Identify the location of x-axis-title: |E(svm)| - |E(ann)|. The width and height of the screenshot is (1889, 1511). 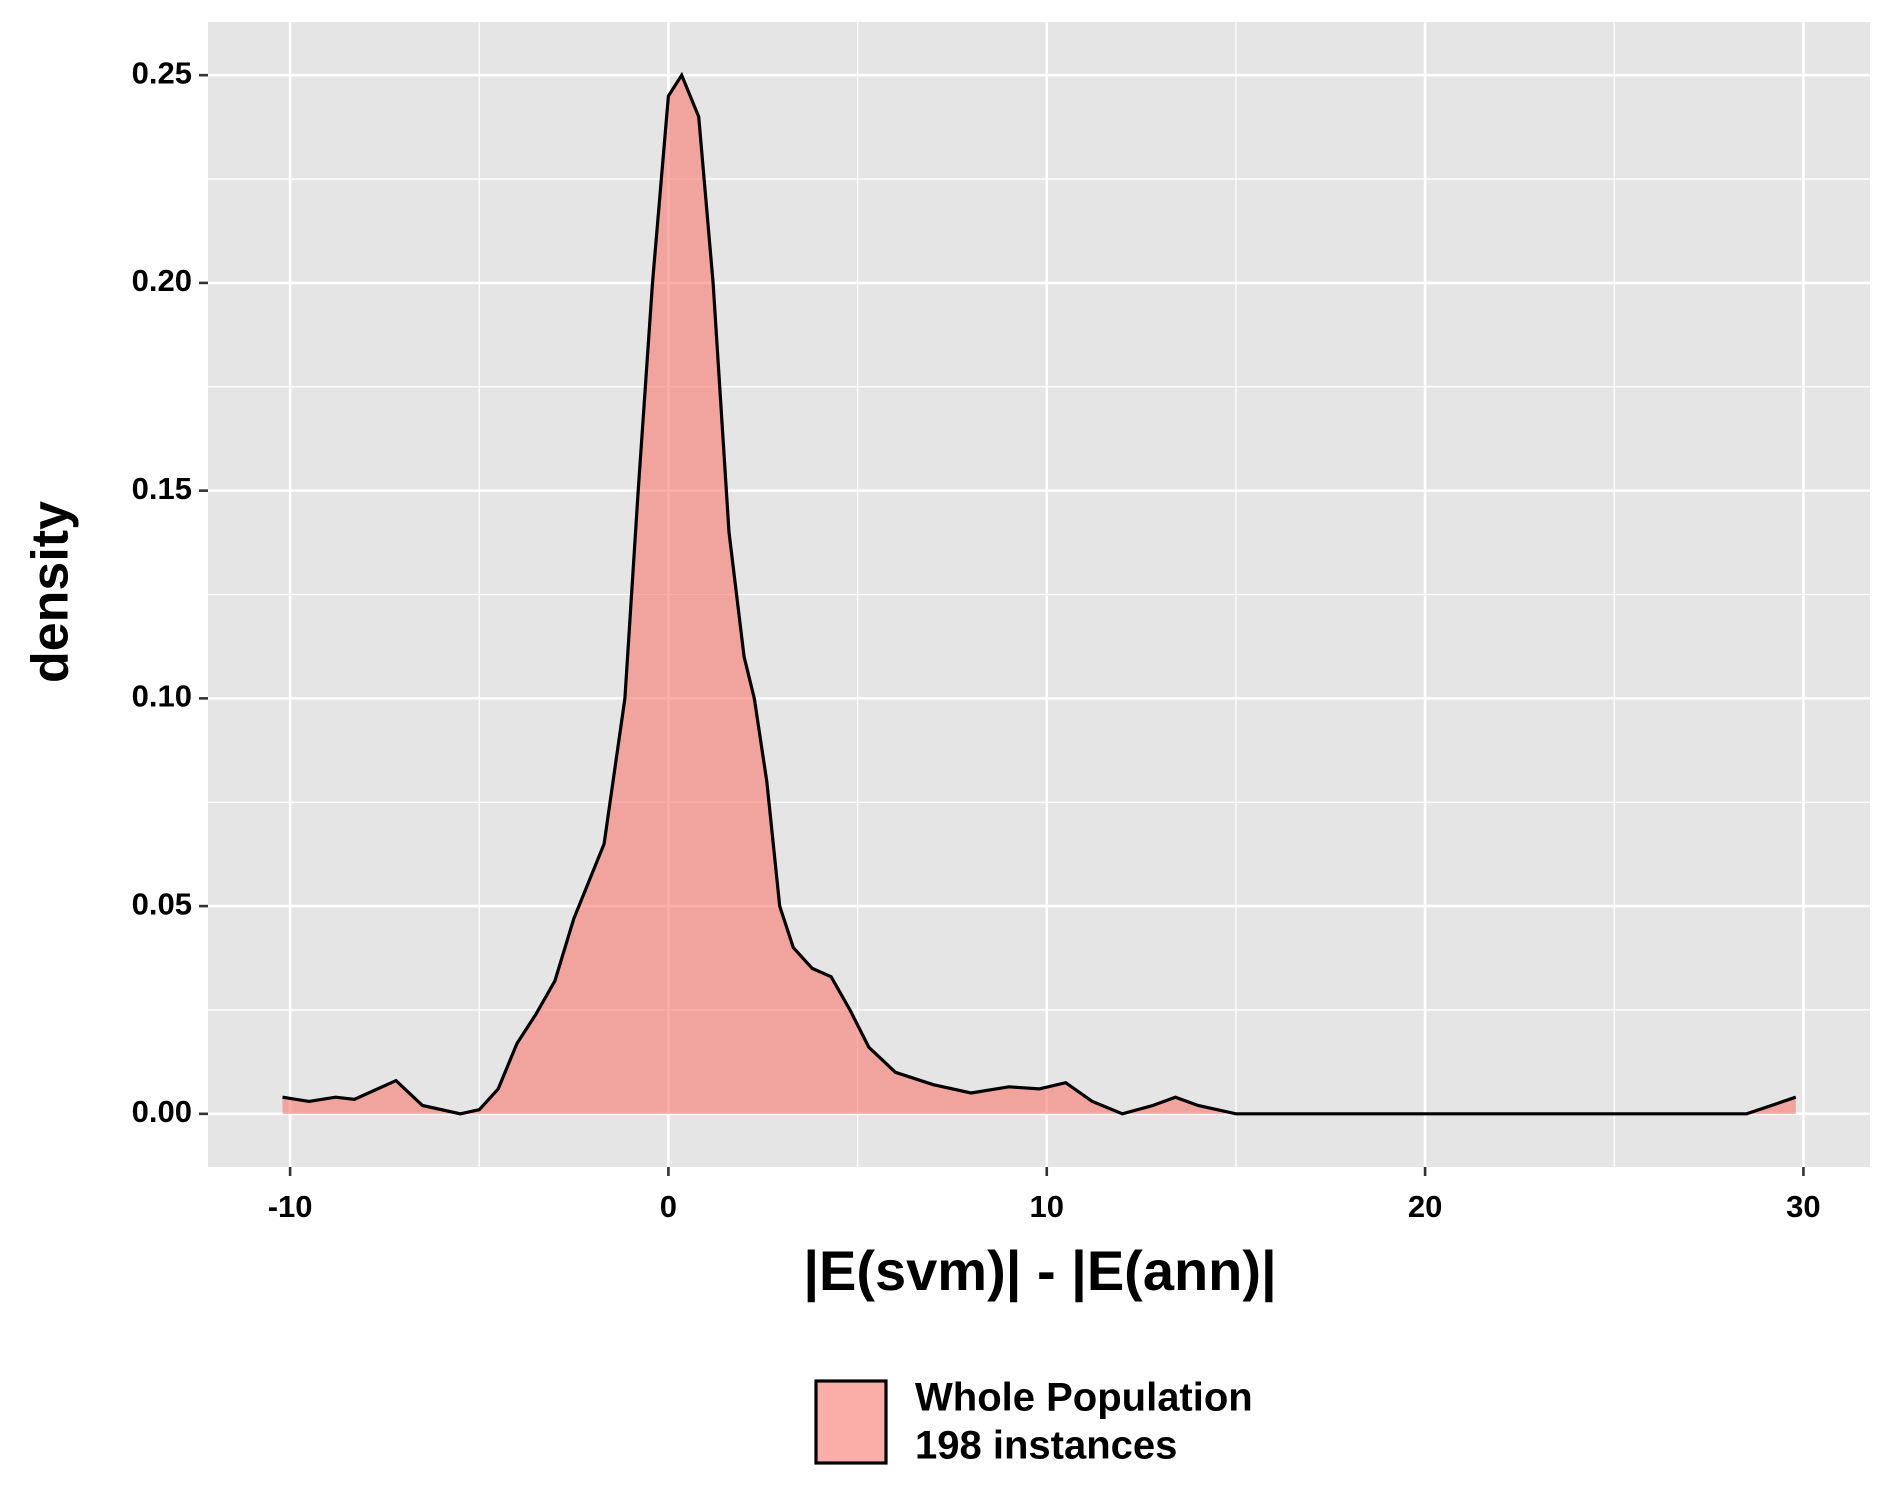
(1039, 1271).